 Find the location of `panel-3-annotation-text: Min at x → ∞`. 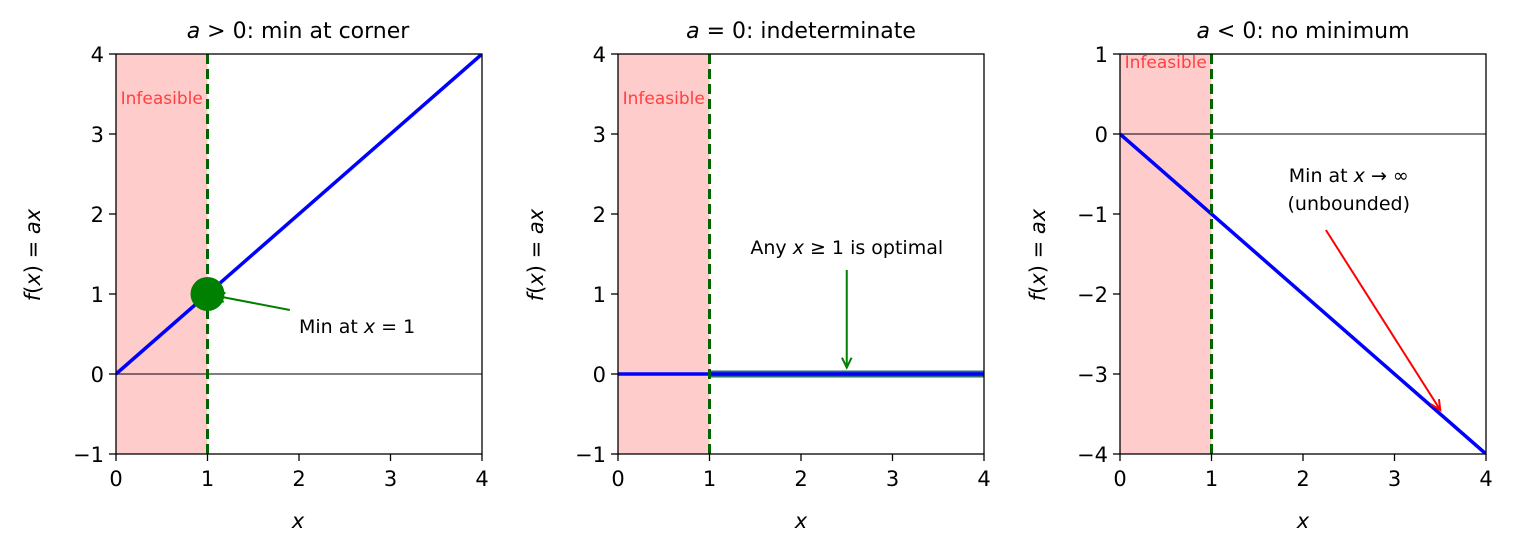

panel-3-annotation-text: Min at x → ∞ is located at coordinates (1349, 176).